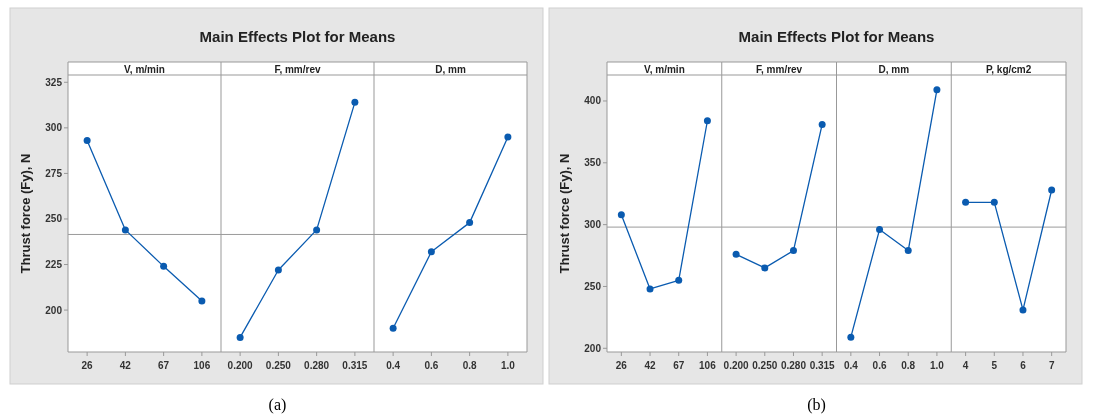  Describe the element at coordinates (816, 405) in the screenshot. I see `text: (b)` at that location.